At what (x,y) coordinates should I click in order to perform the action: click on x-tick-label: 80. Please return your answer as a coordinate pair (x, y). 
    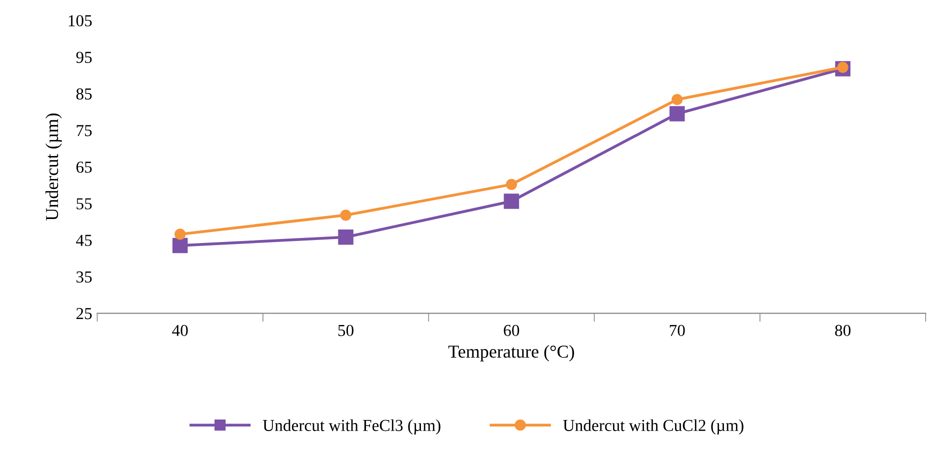
    Looking at the image, I should click on (843, 330).